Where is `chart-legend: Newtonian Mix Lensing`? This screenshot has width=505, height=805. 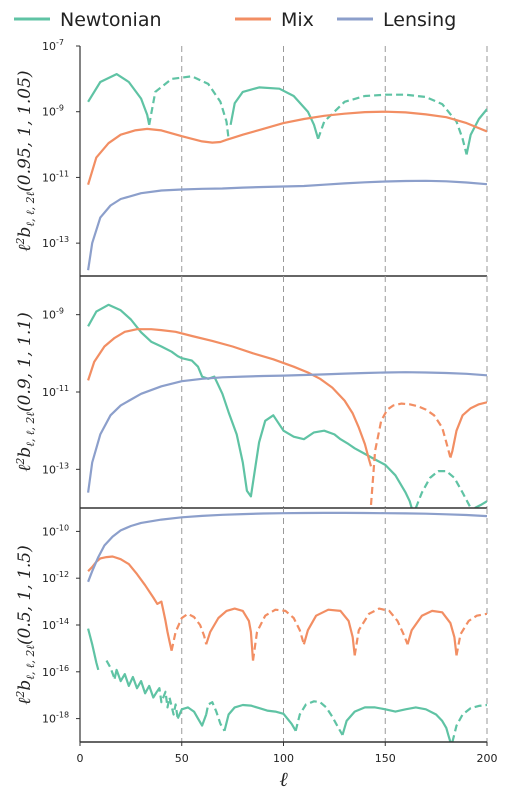
chart-legend: Newtonian Mix Lensing is located at coordinates (235, 20).